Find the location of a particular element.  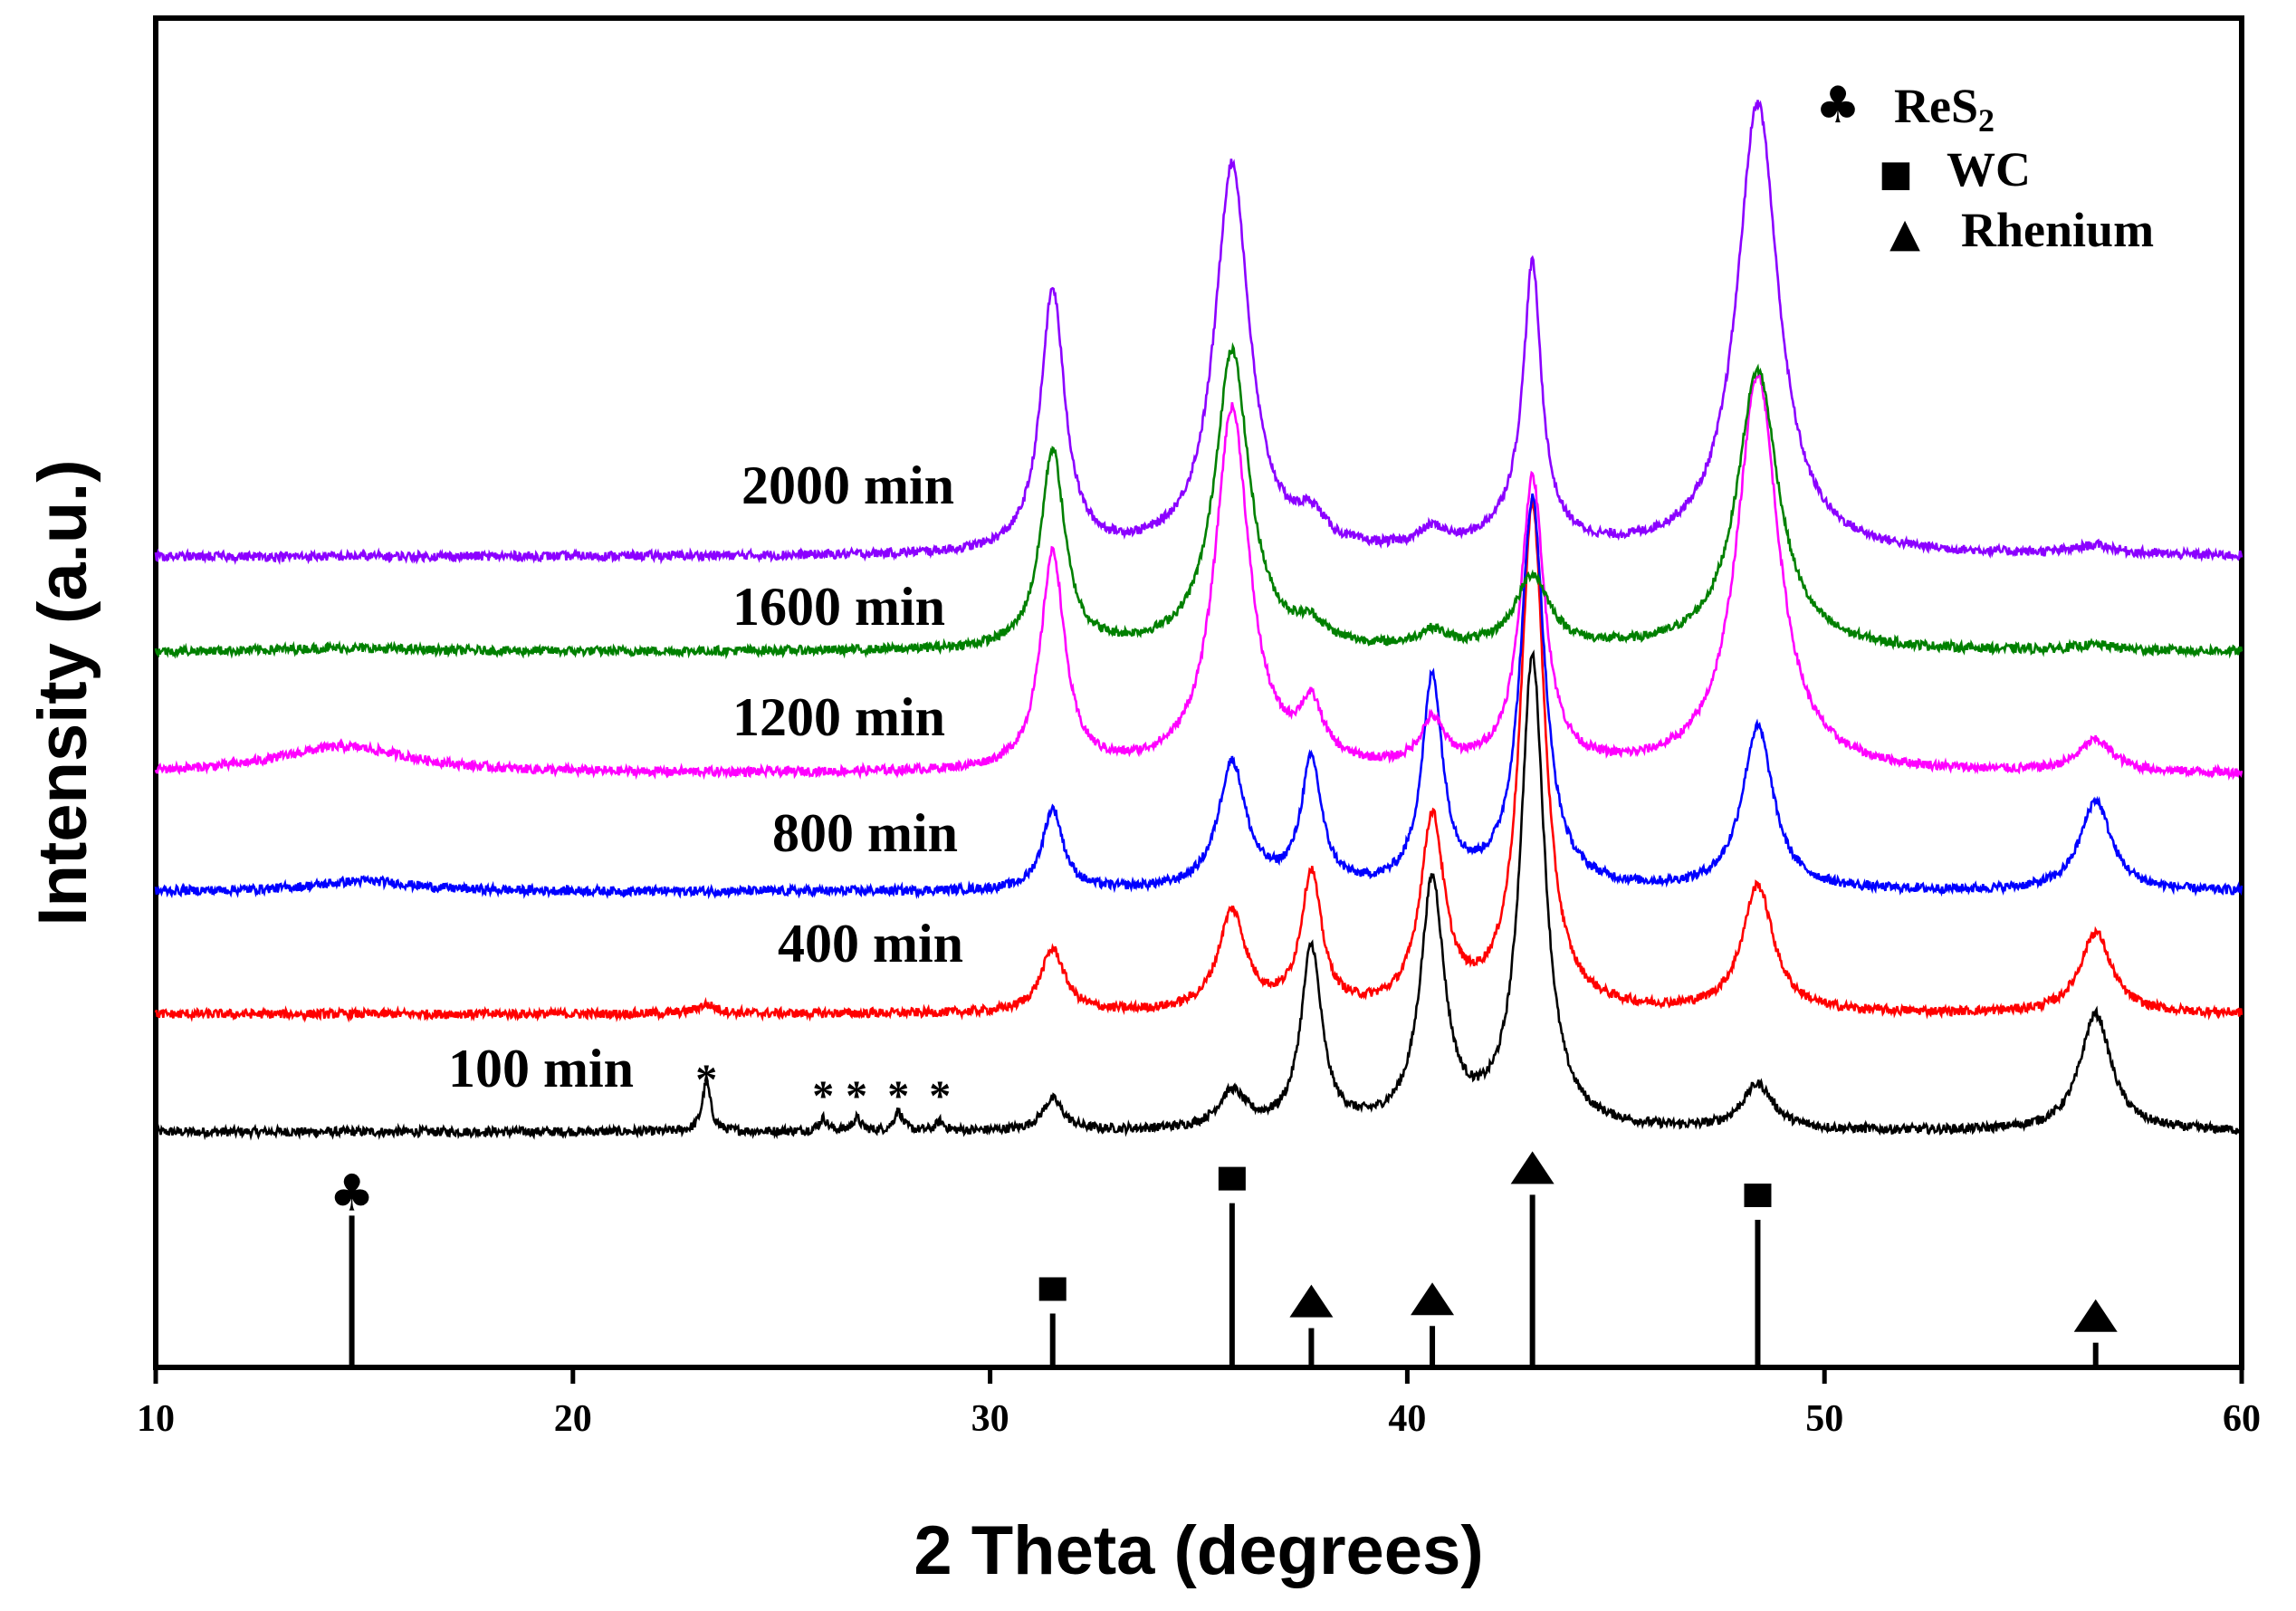

series-label-400-min: 400 min is located at coordinates (870, 943).